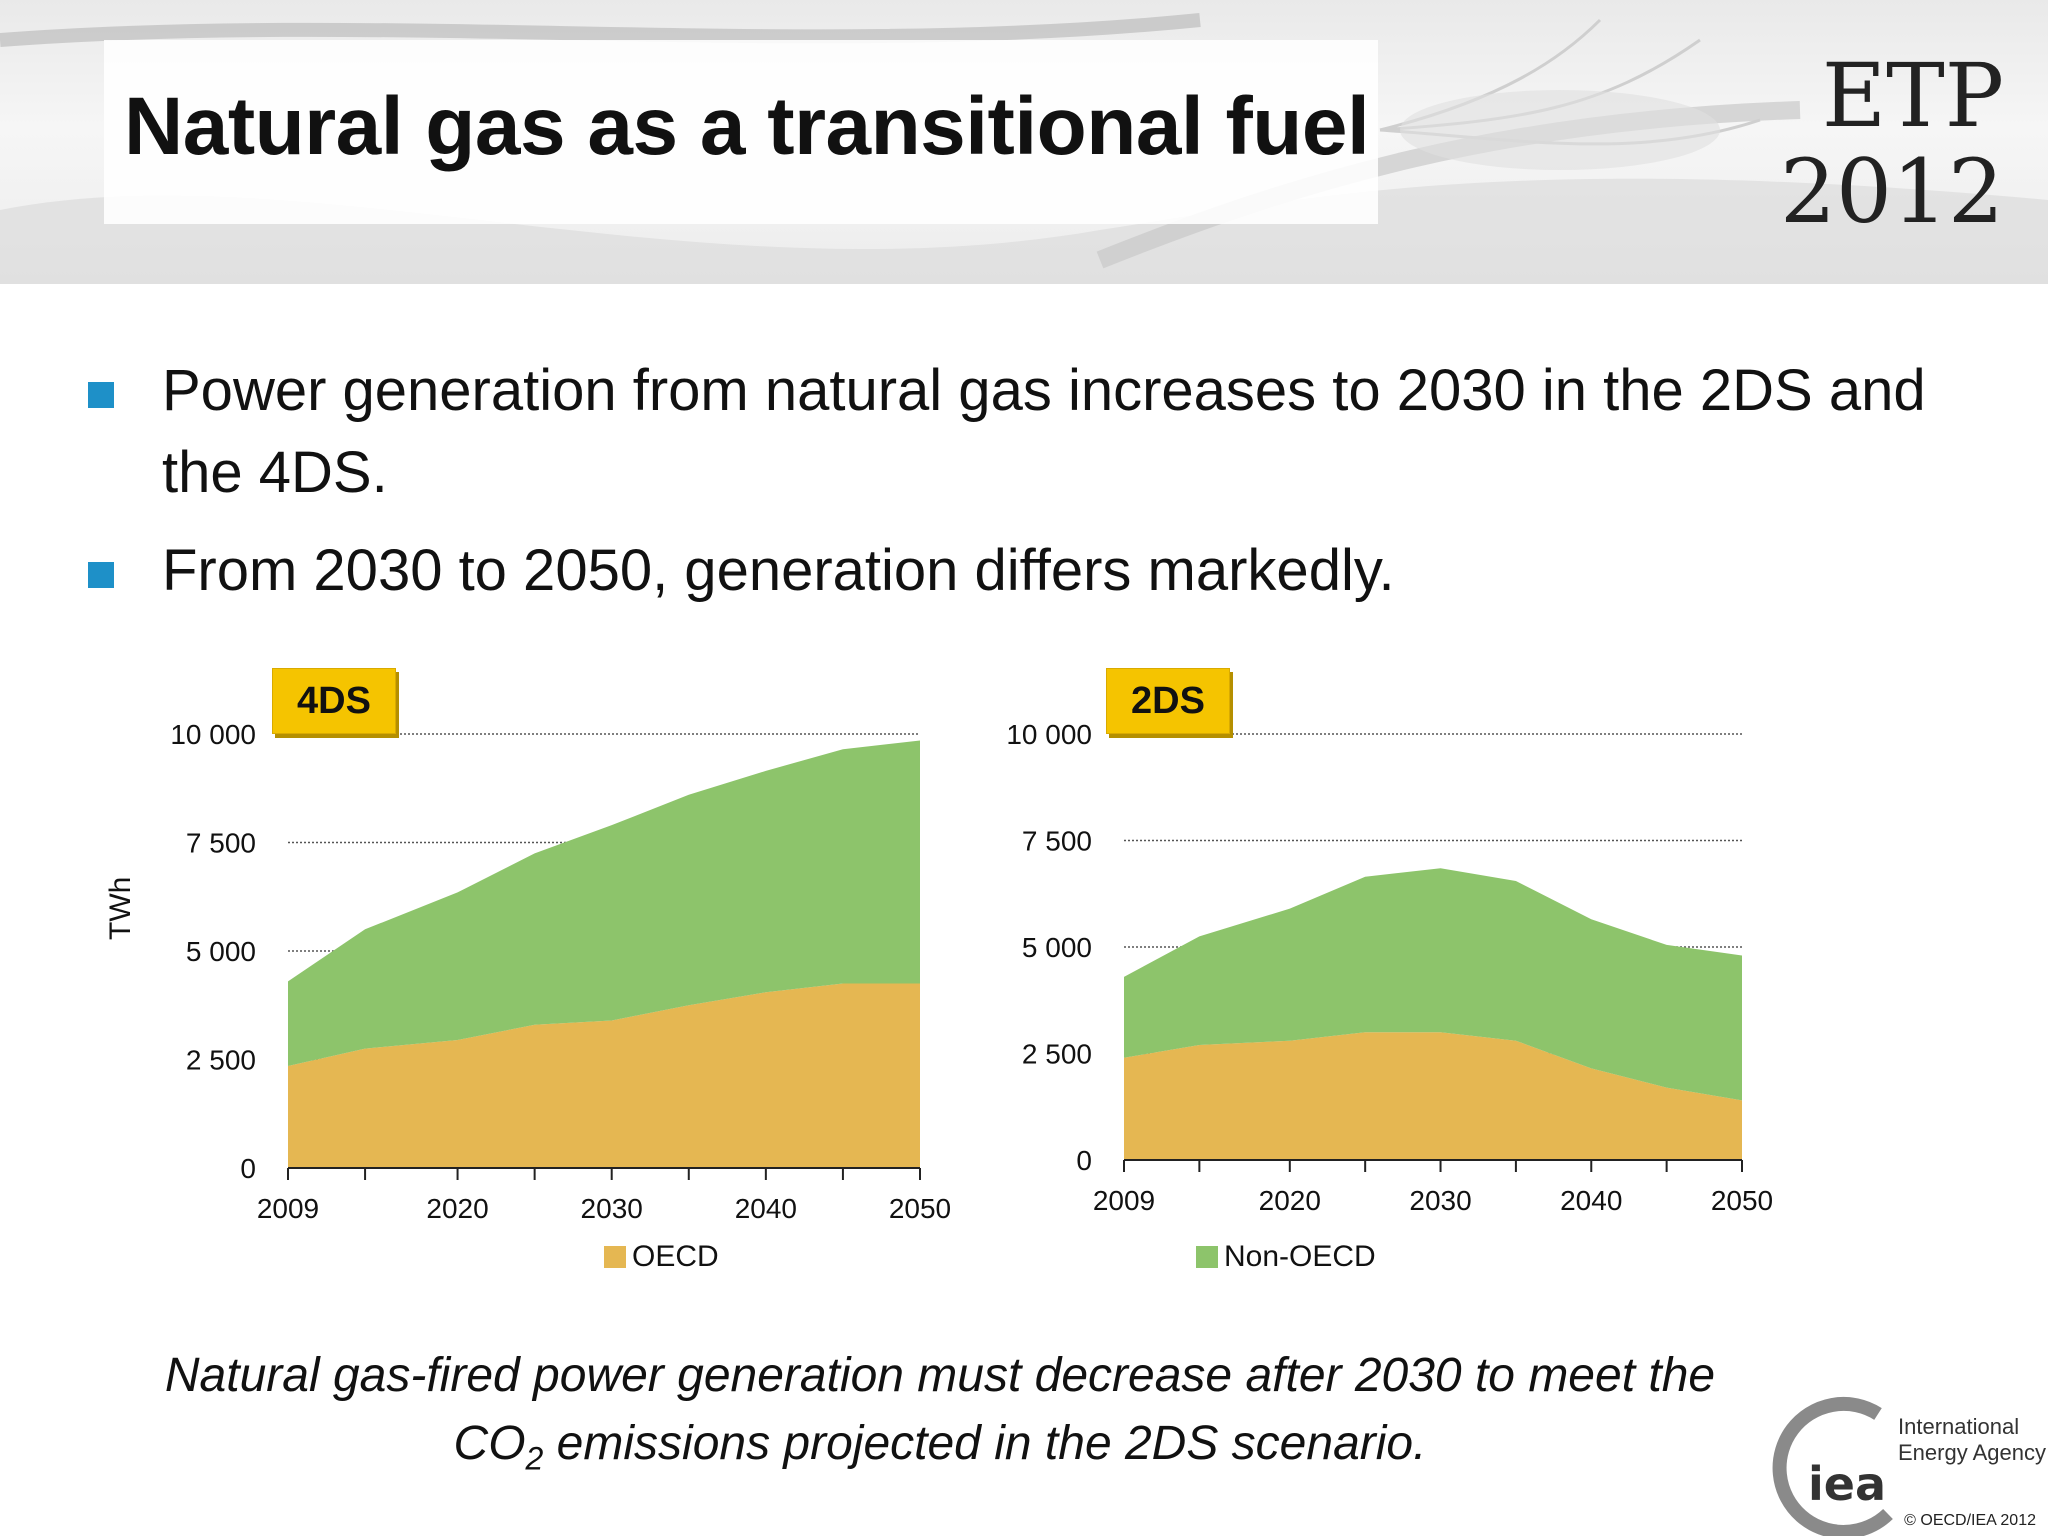  I want to click on iea-name: International Energy Agency, so click(1972, 1440).